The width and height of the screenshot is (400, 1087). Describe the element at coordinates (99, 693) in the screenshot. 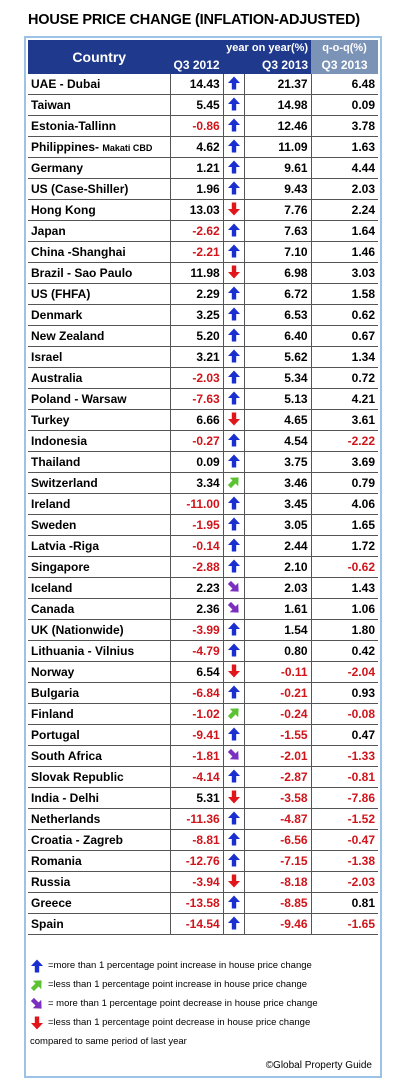

I see `country: Bulgaria` at that location.